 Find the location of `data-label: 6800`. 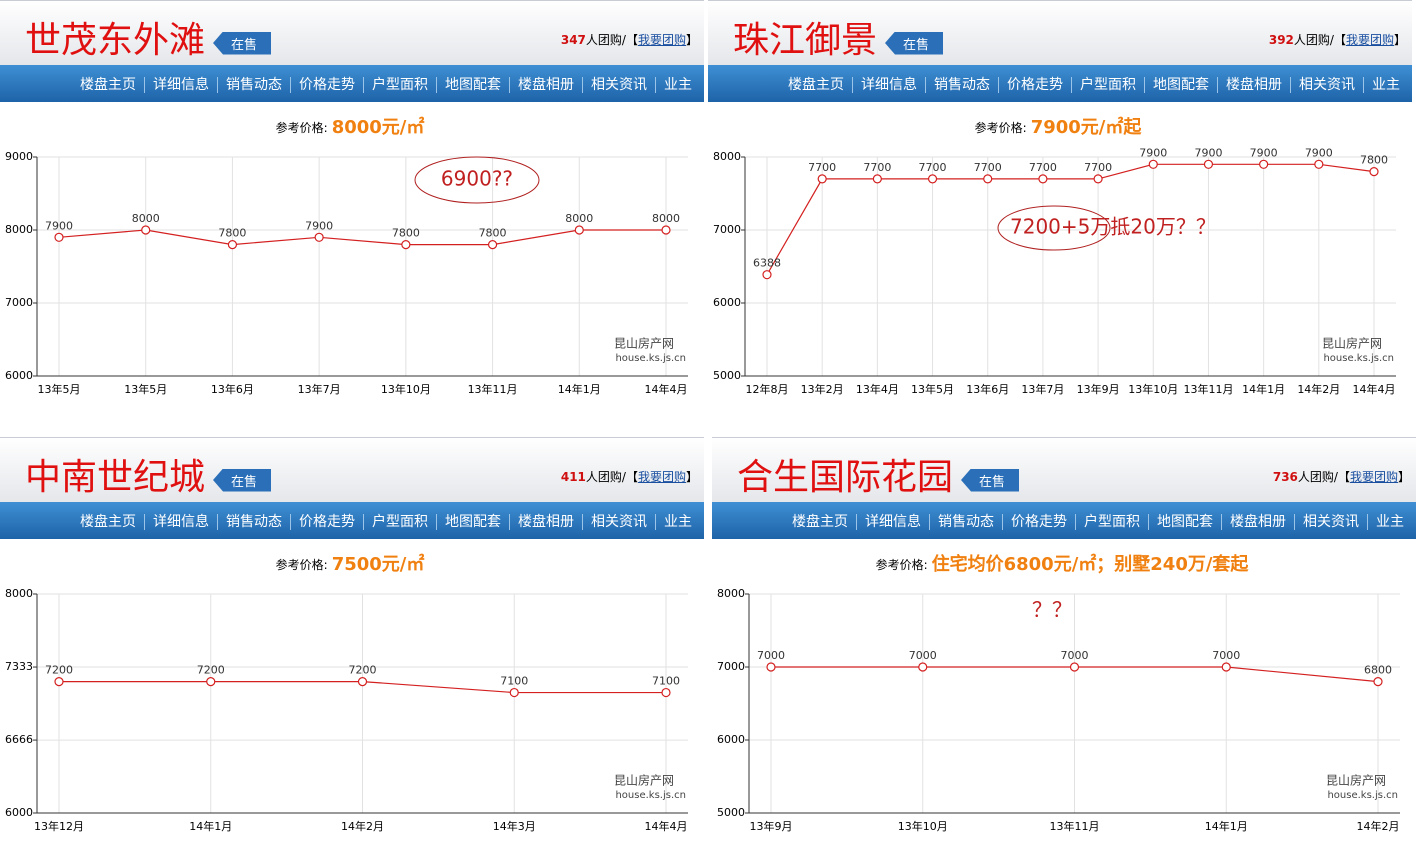

data-label: 6800 is located at coordinates (1378, 670).